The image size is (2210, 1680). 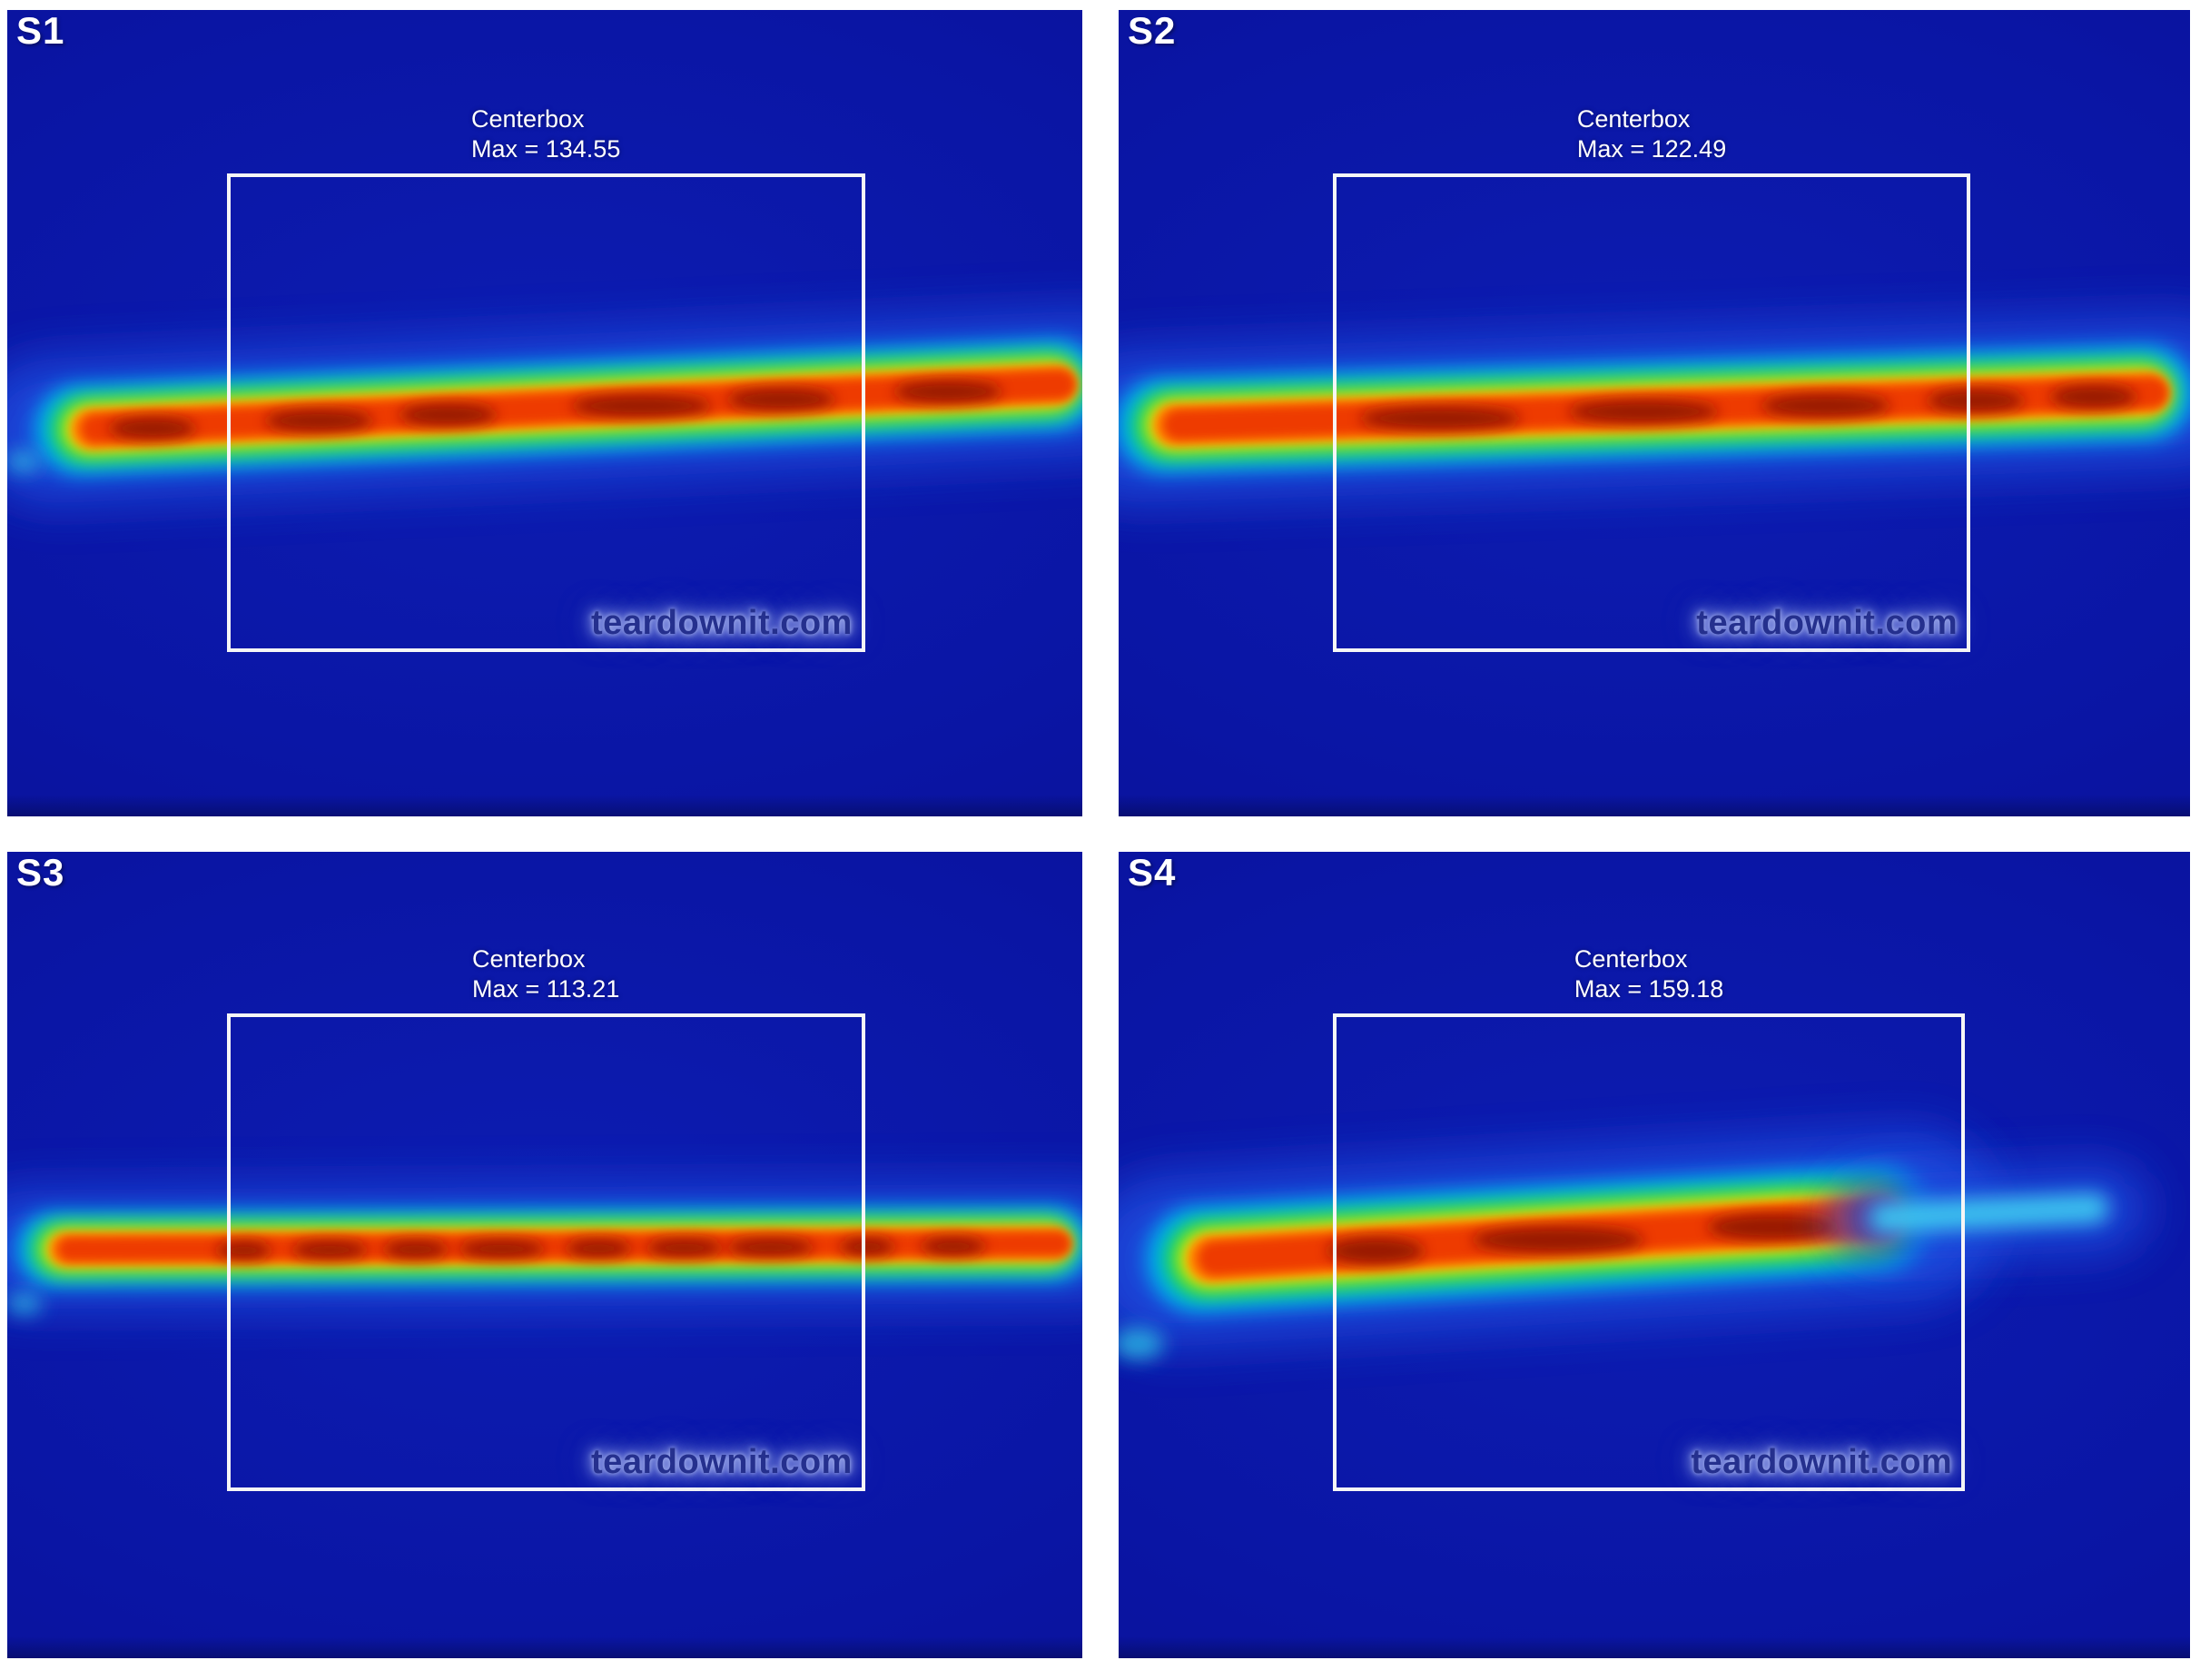 I want to click on panel-id-label: S2, so click(x=1152, y=31).